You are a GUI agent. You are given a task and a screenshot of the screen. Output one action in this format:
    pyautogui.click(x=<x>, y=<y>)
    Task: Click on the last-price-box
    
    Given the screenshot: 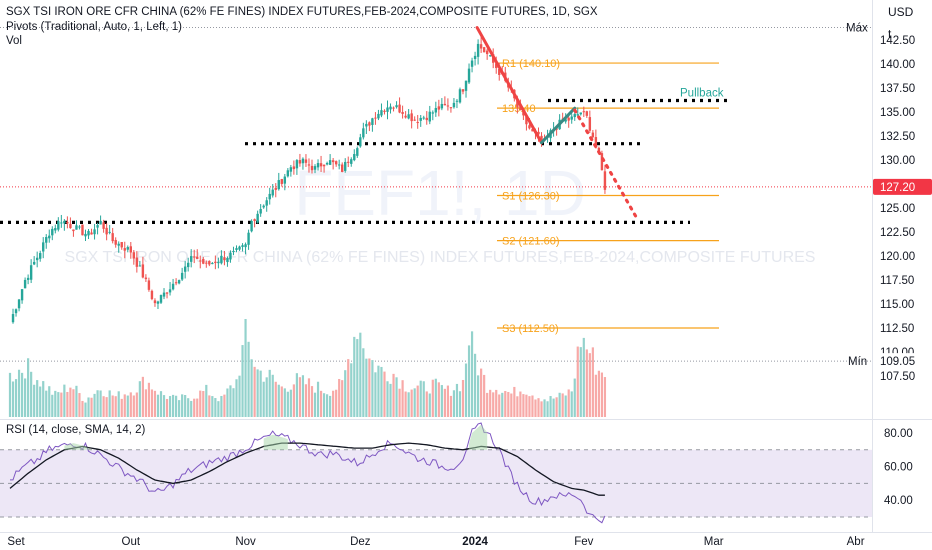 What is the action you would take?
    pyautogui.click(x=902, y=186)
    